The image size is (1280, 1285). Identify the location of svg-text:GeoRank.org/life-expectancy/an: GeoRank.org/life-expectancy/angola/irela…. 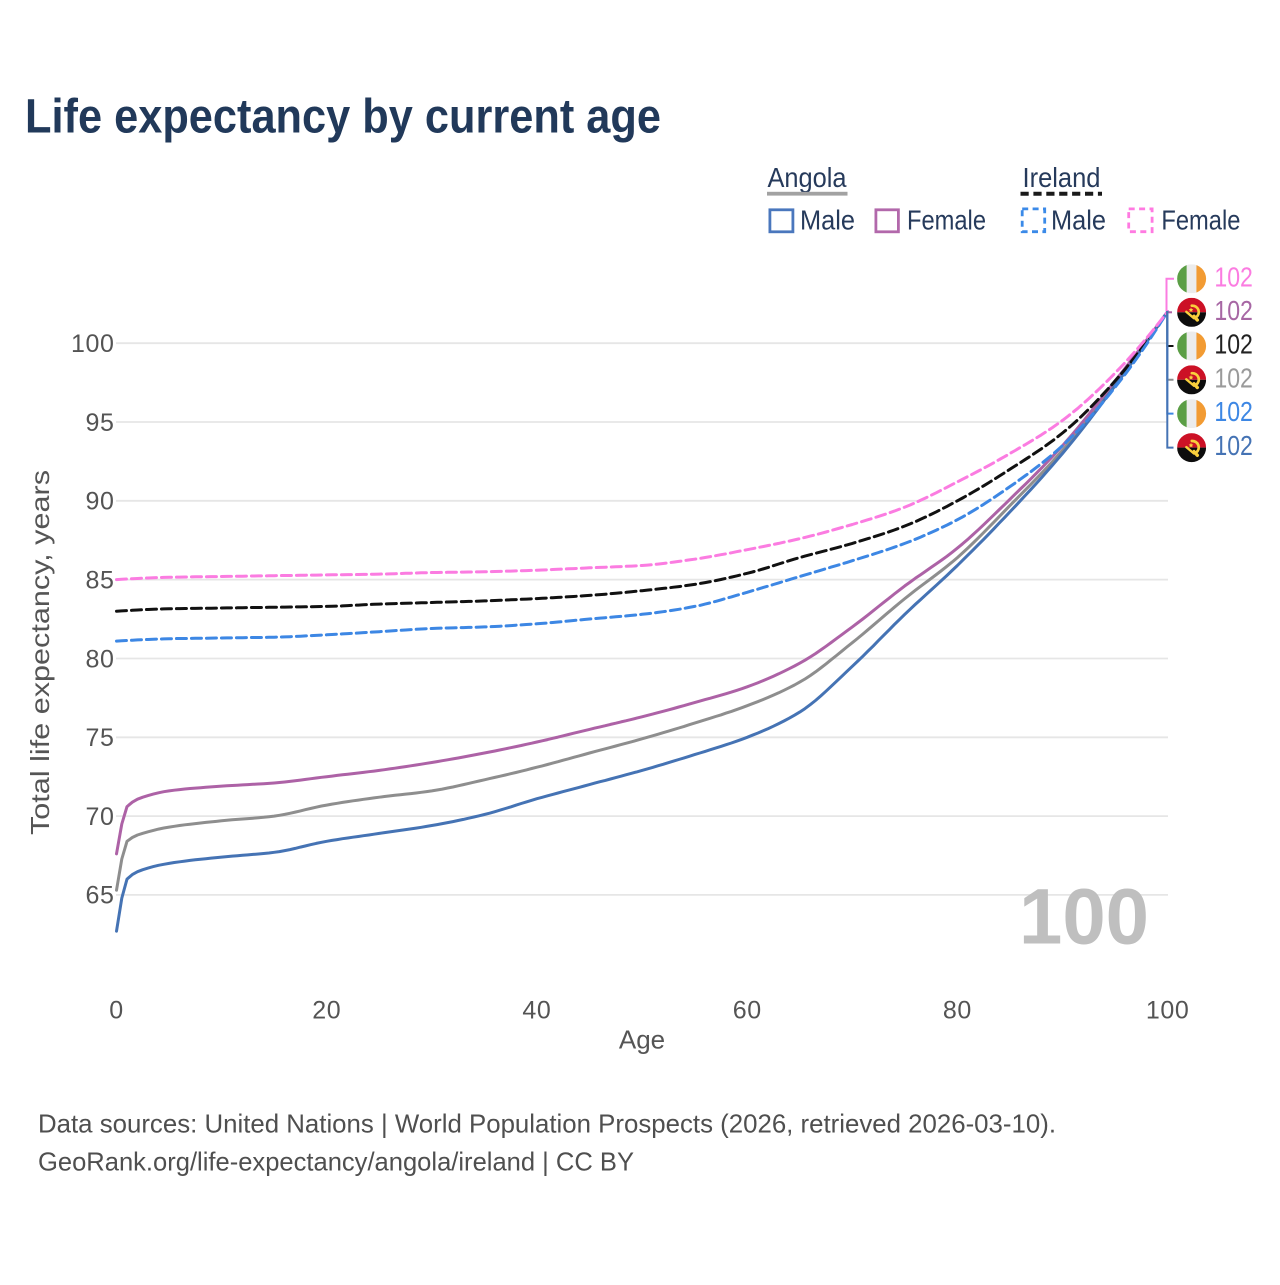
(336, 1162).